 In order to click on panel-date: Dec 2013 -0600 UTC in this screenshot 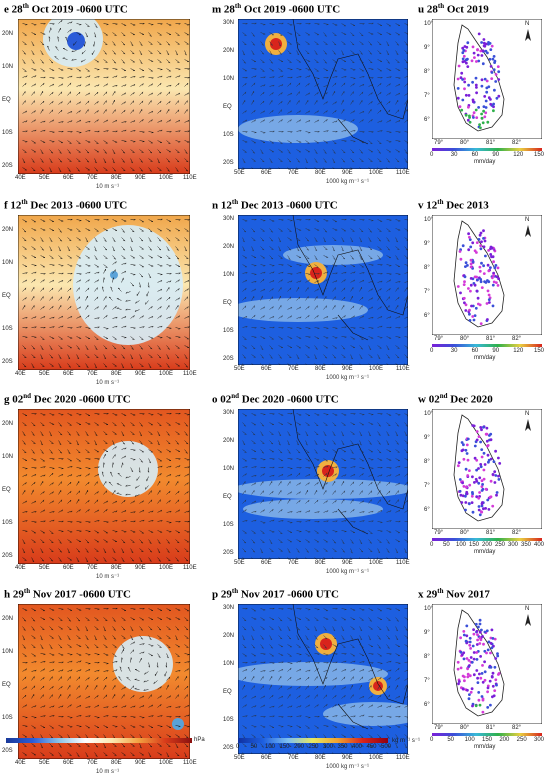, I will do `click(78, 206)`.